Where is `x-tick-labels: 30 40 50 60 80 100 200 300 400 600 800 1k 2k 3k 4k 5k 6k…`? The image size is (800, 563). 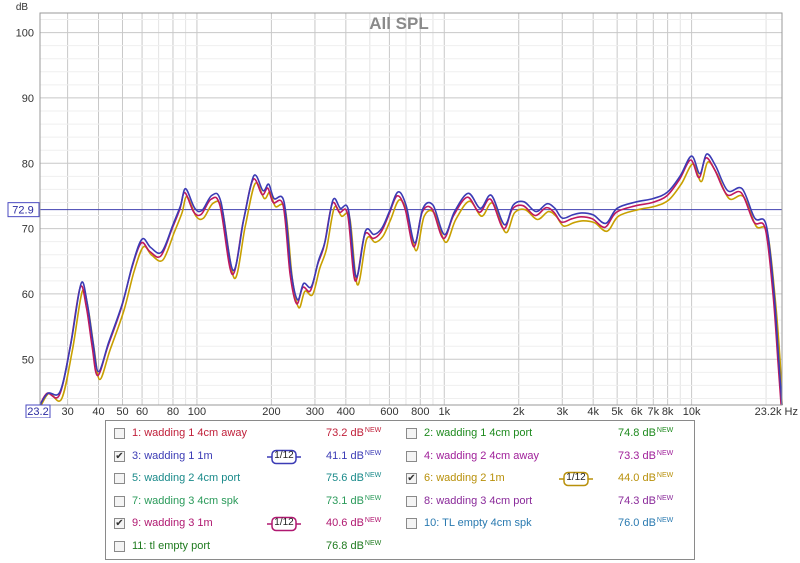 x-tick-labels: 30 40 50 60 80 100 200 300 400 600 800 1k 2k 3k 4k 5k 6k… is located at coordinates (411, 411).